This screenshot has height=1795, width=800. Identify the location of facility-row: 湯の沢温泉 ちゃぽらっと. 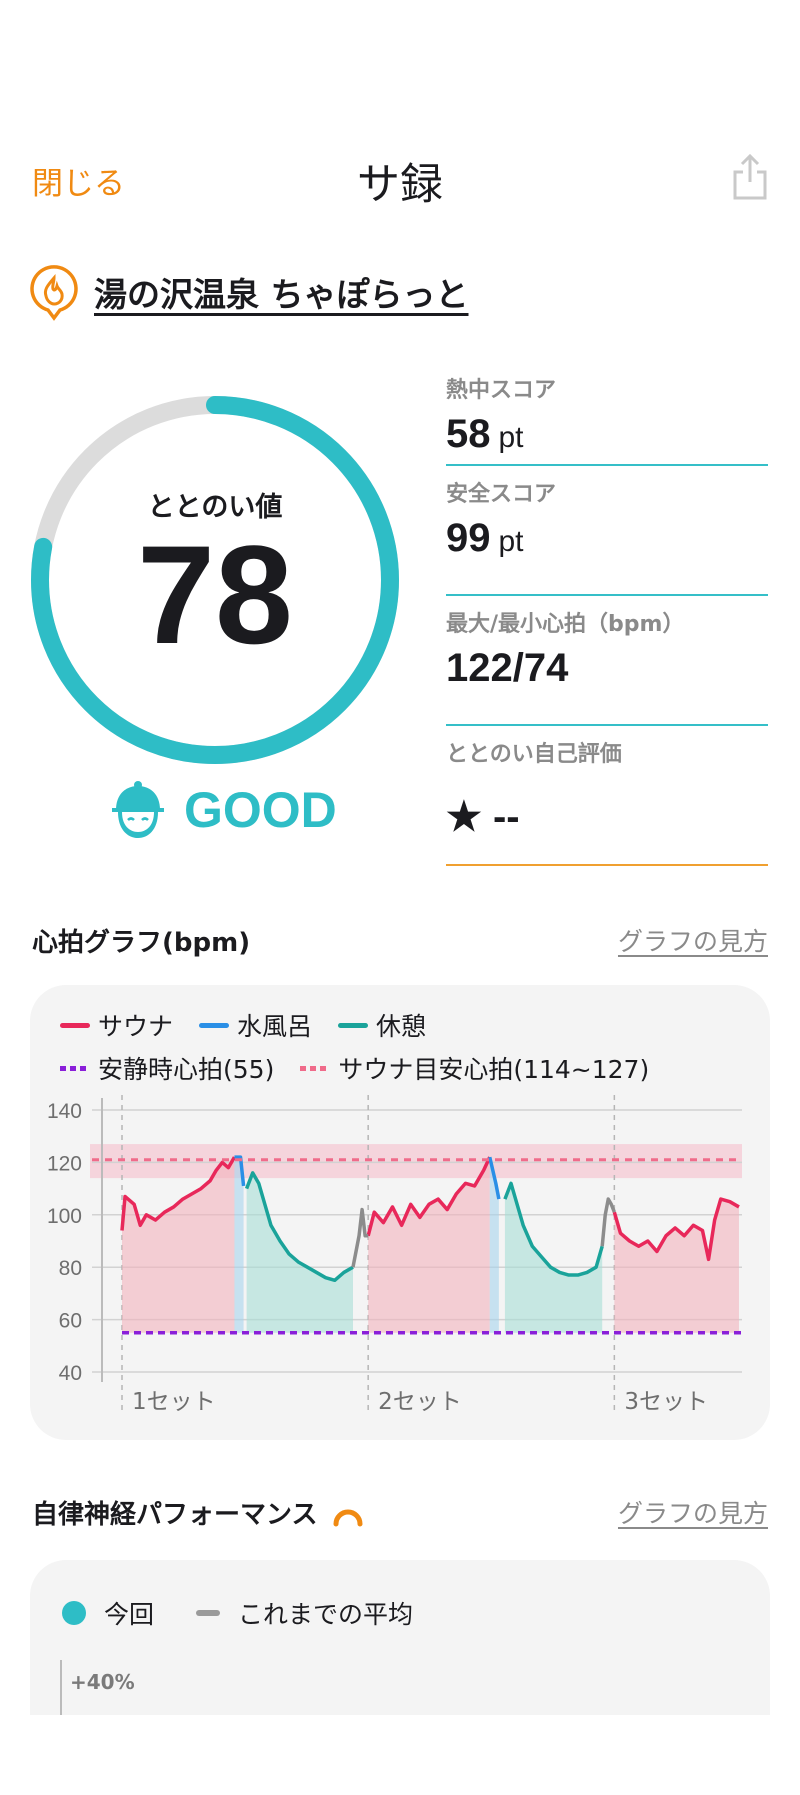
(248, 292).